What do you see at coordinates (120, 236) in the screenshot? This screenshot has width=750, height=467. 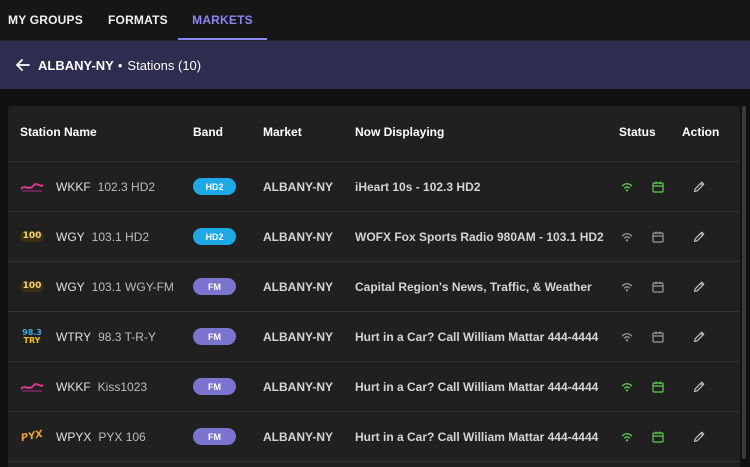 I see `station-frequency: 103.1 HD2` at bounding box center [120, 236].